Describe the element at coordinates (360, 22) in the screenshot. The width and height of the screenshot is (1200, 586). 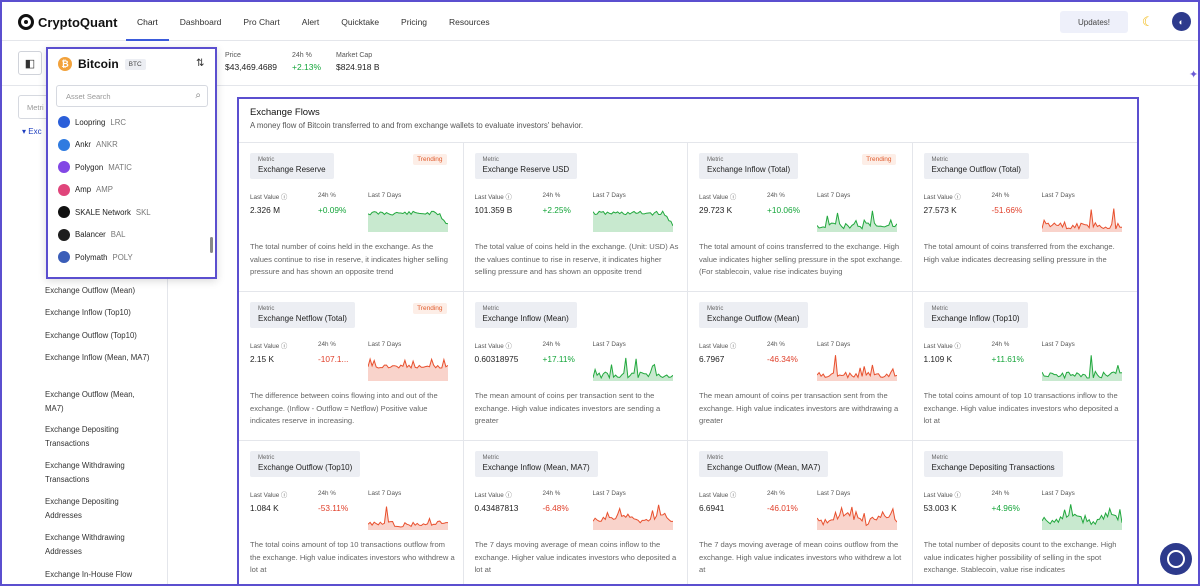
I see `nav-item: Quicktake` at that location.